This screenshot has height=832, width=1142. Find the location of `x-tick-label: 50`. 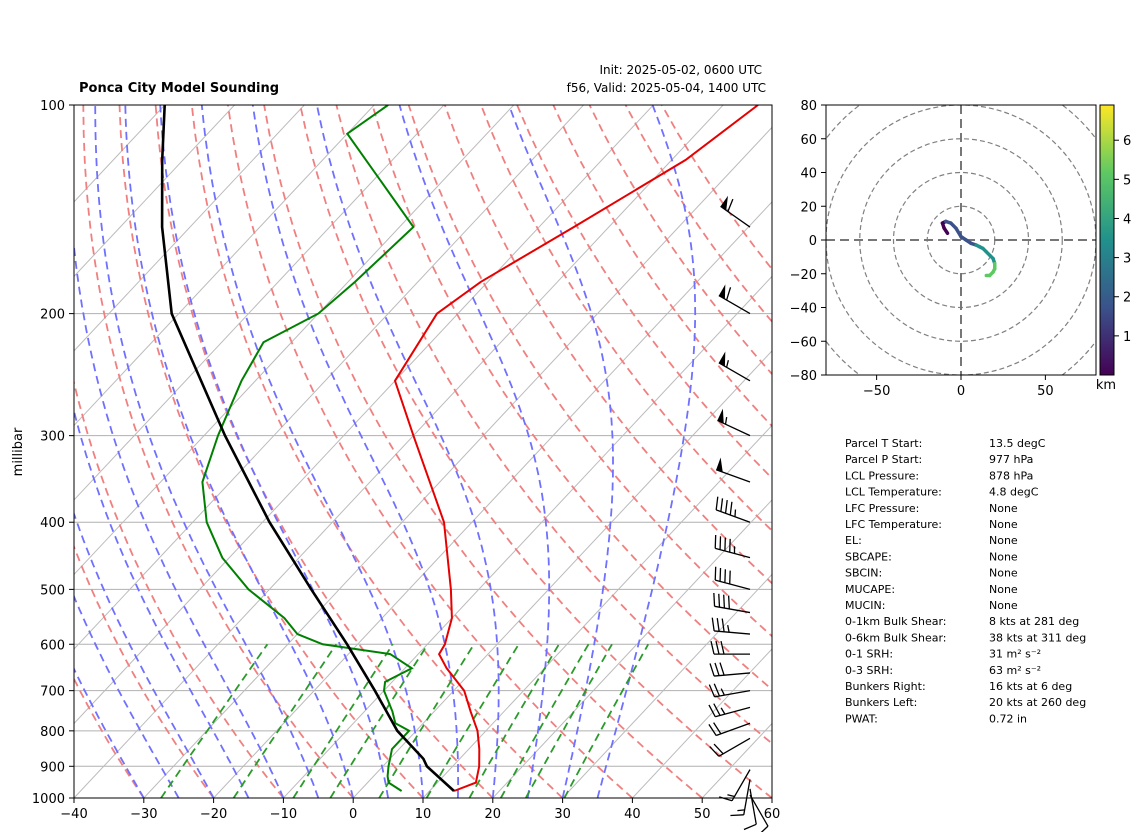

x-tick-label: 50 is located at coordinates (702, 814).